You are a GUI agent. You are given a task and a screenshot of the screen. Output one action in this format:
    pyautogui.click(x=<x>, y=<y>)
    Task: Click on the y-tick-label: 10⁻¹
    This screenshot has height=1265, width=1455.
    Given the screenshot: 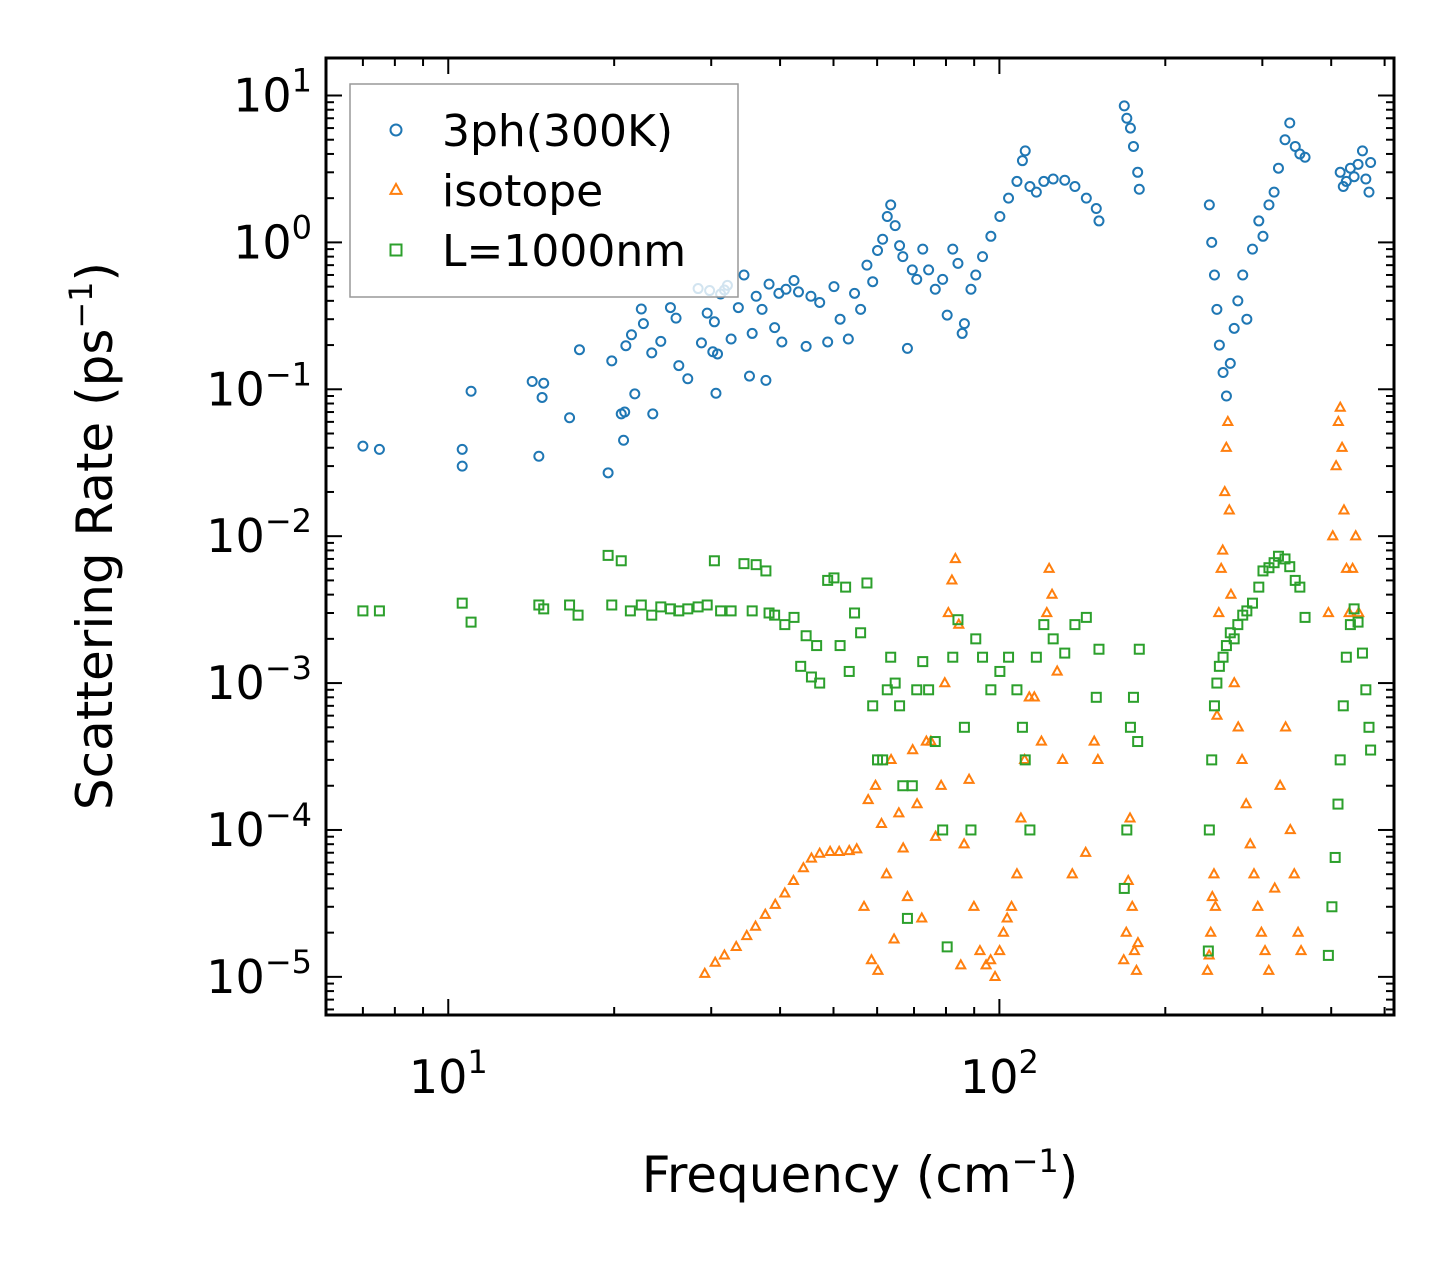 What is the action you would take?
    pyautogui.click(x=259, y=385)
    